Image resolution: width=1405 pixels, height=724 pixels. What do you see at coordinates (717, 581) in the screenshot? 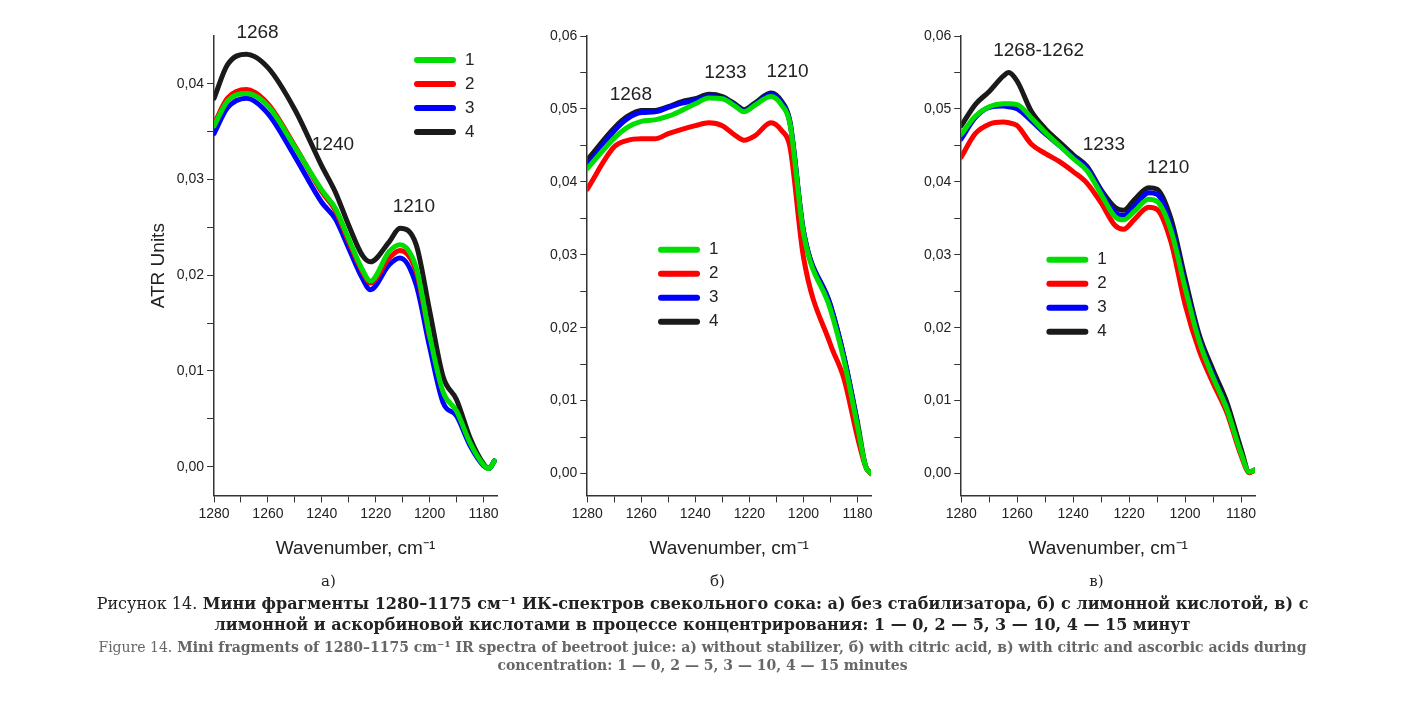
I see `text: б)` at bounding box center [717, 581].